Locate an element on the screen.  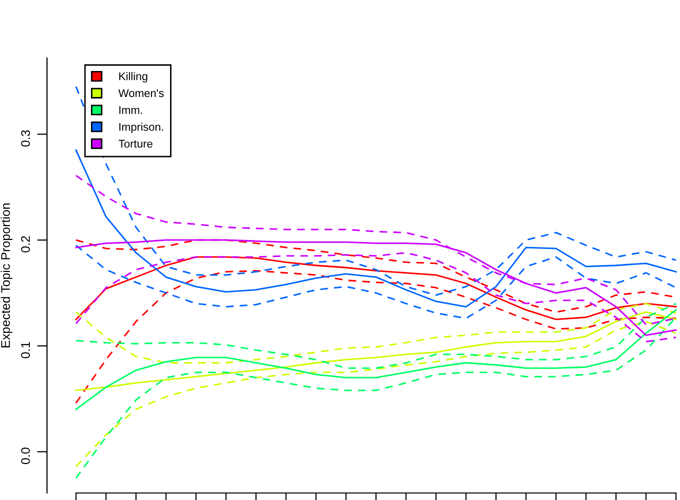
legend-label: Torture is located at coordinates (135, 144).